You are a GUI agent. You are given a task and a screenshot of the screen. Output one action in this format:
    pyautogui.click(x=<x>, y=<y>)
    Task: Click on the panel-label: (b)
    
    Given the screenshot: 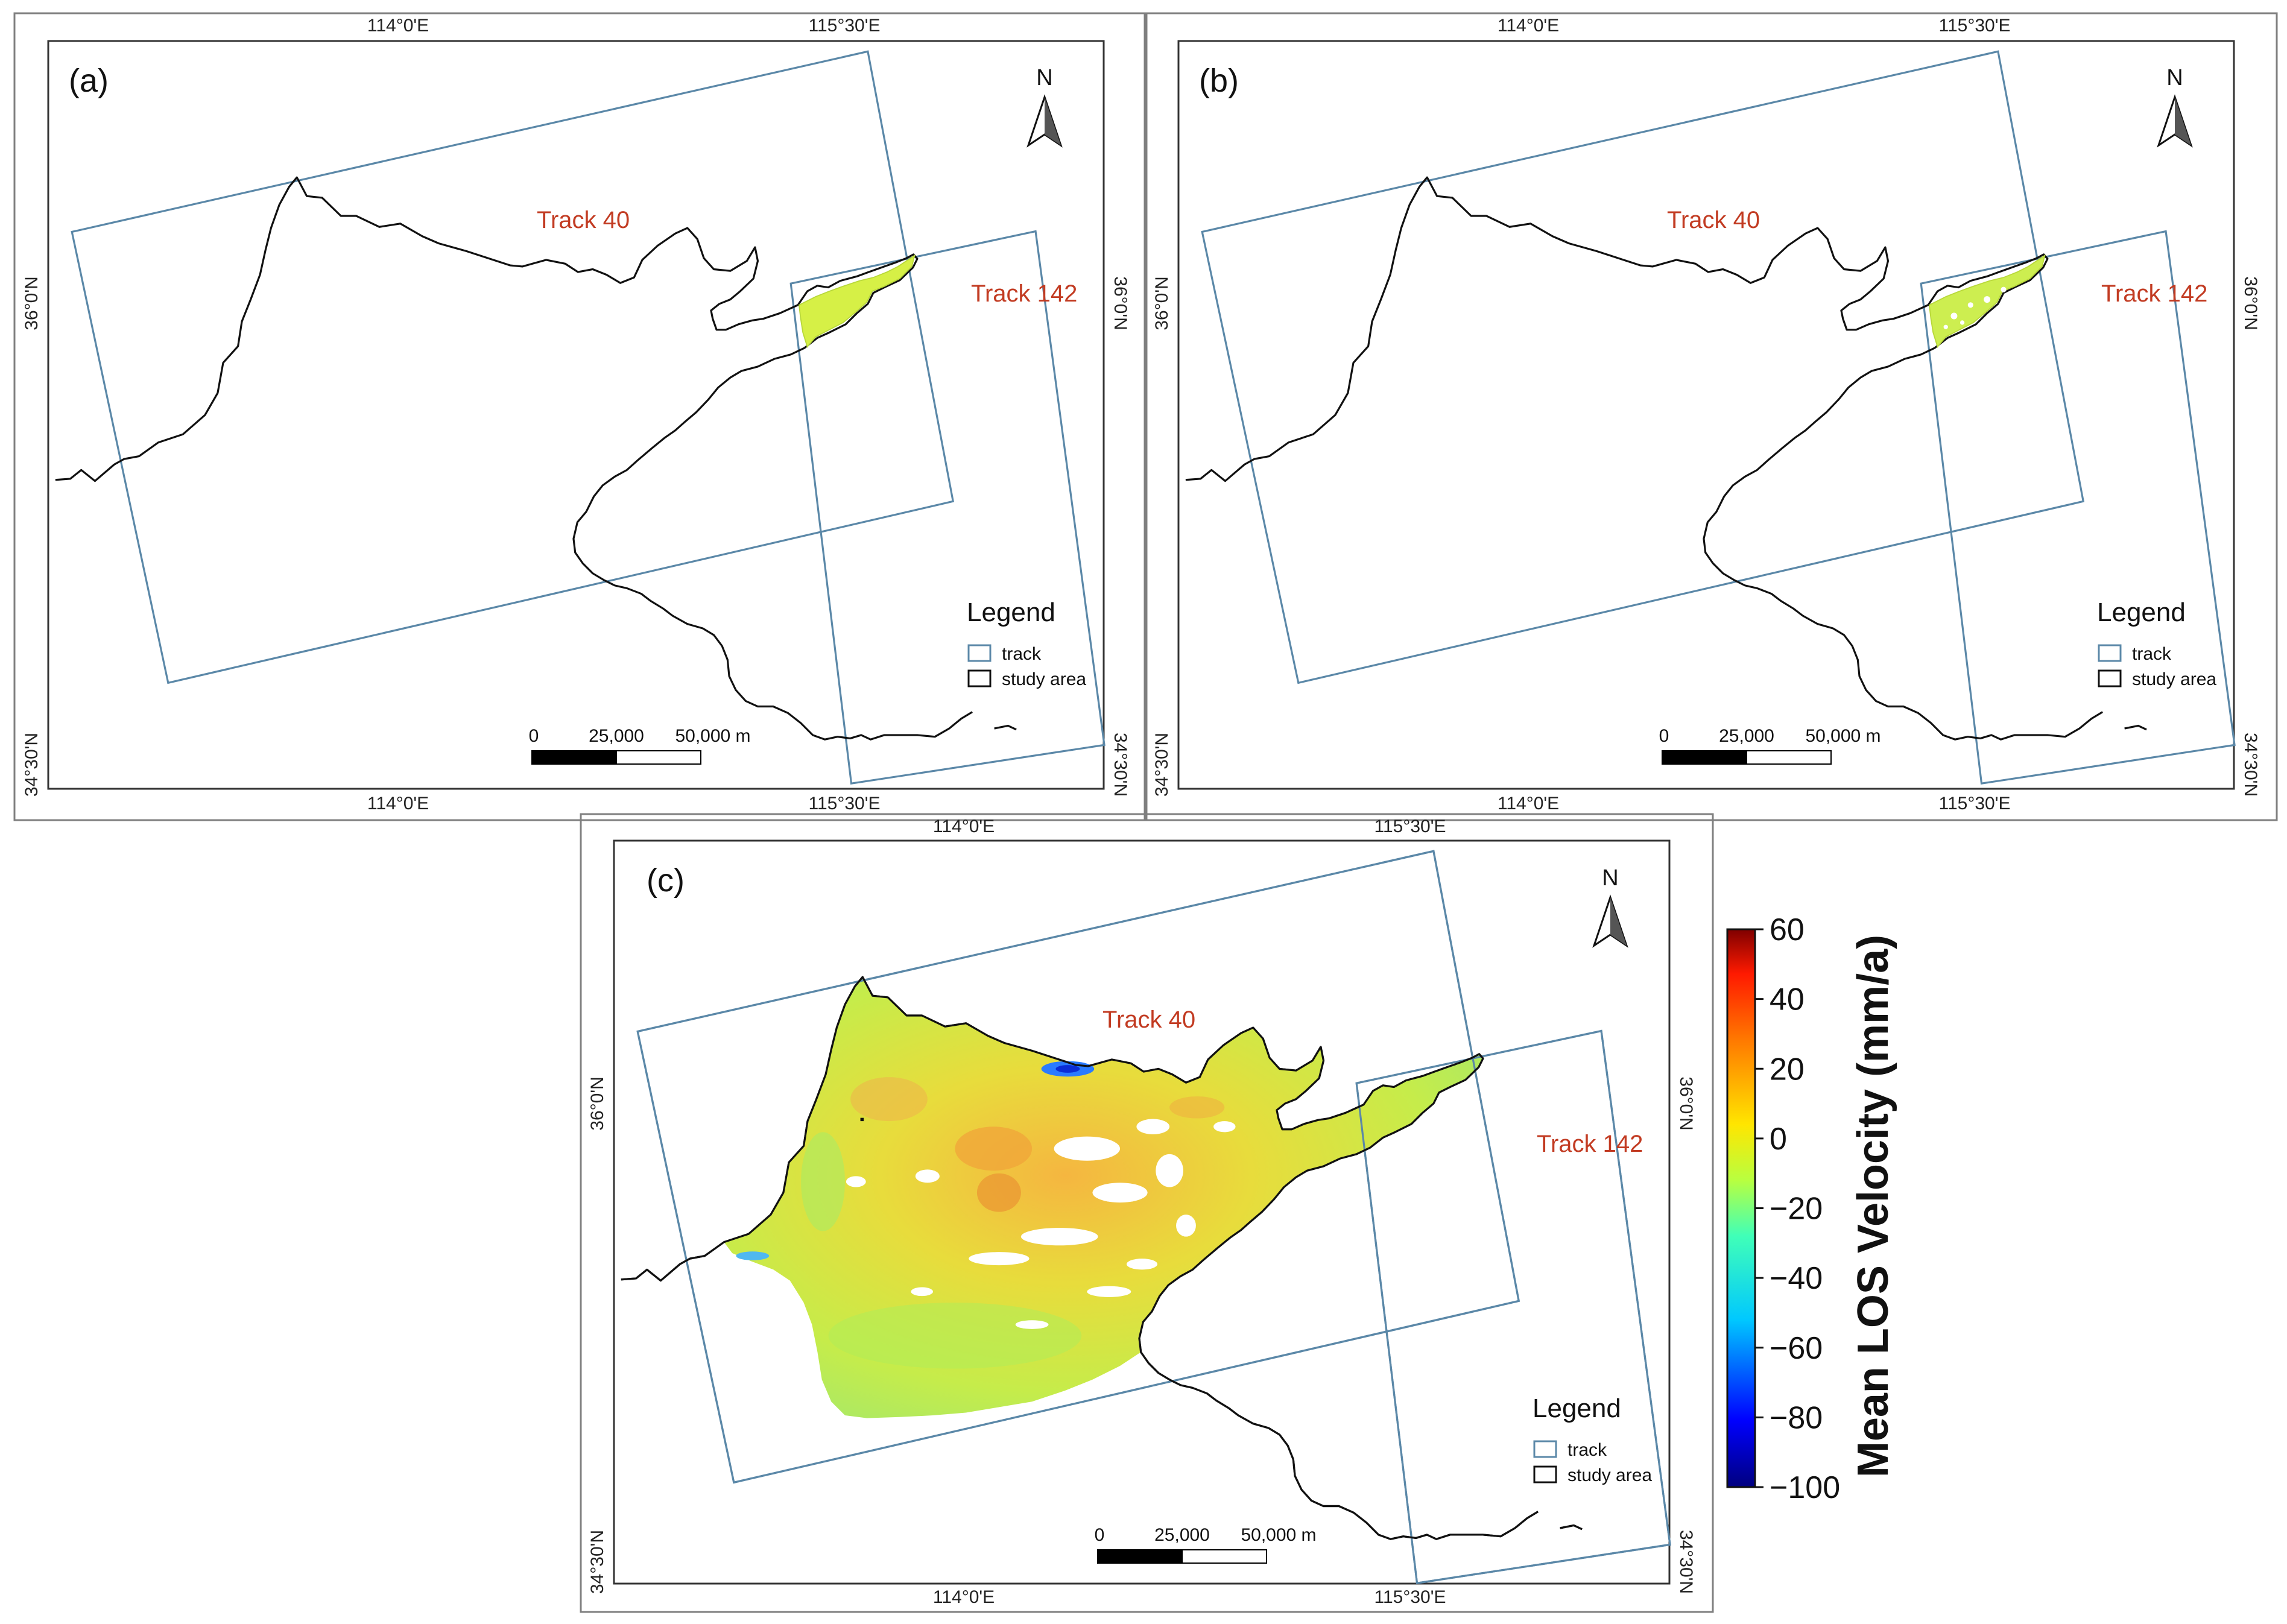 What is the action you would take?
    pyautogui.click(x=1219, y=81)
    